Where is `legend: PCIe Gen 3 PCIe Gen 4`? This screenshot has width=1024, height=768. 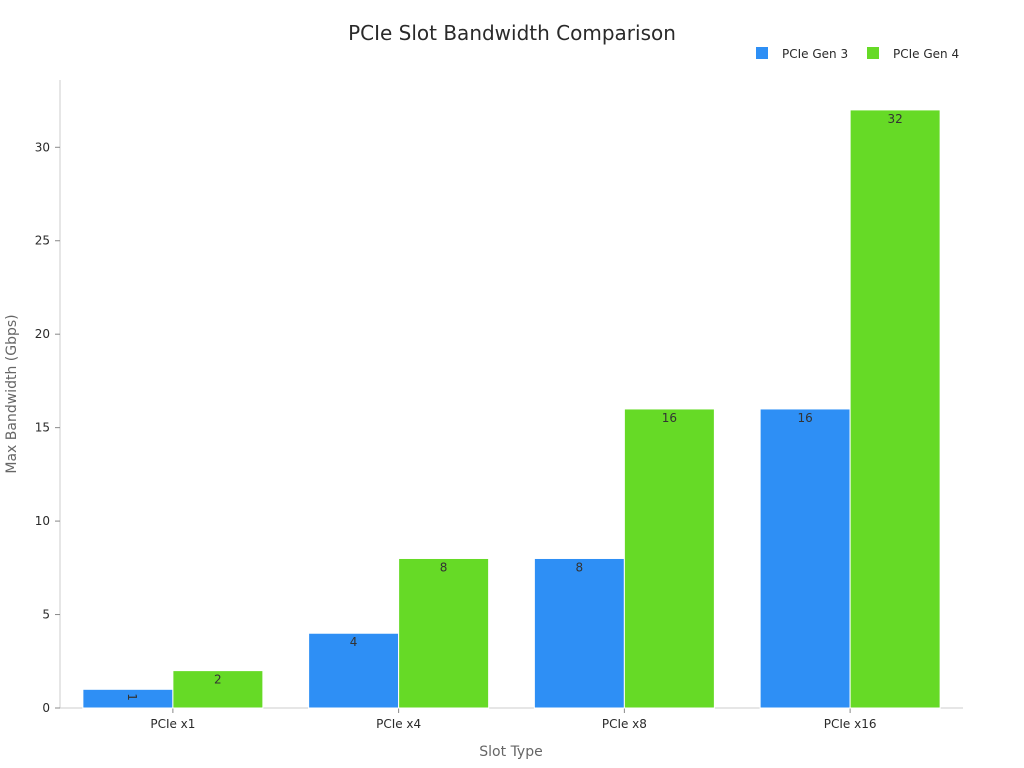
legend: PCIe Gen 3 PCIe Gen 4 is located at coordinates (857, 54).